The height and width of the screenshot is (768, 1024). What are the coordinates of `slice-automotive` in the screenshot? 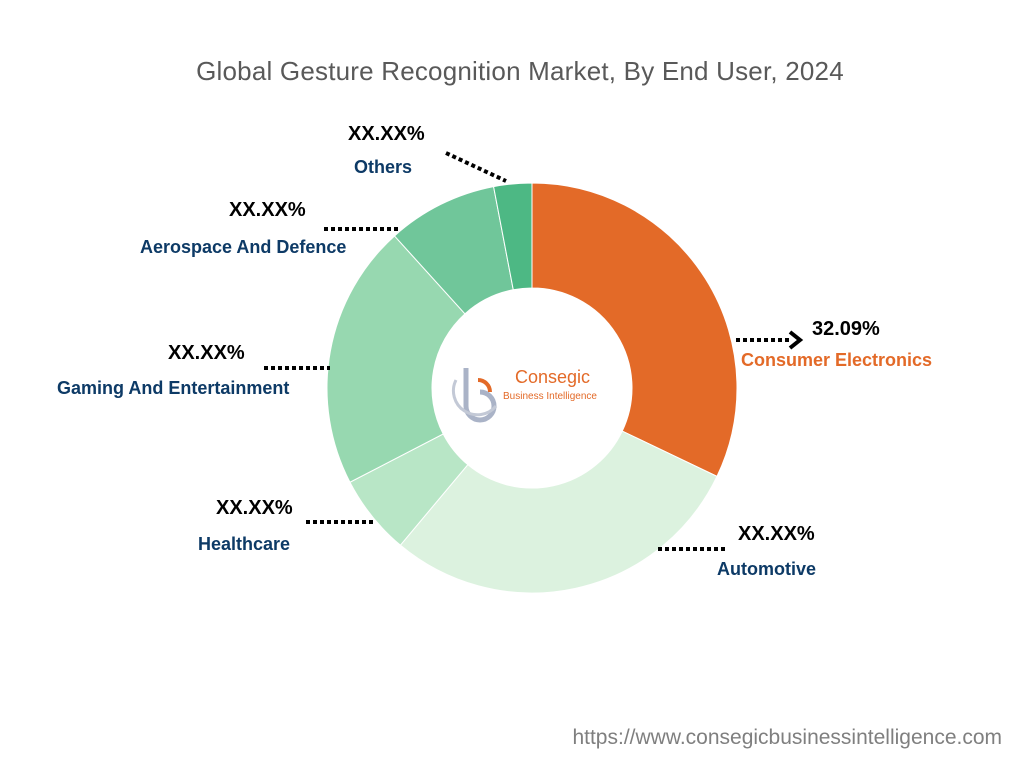 It's located at (558, 512).